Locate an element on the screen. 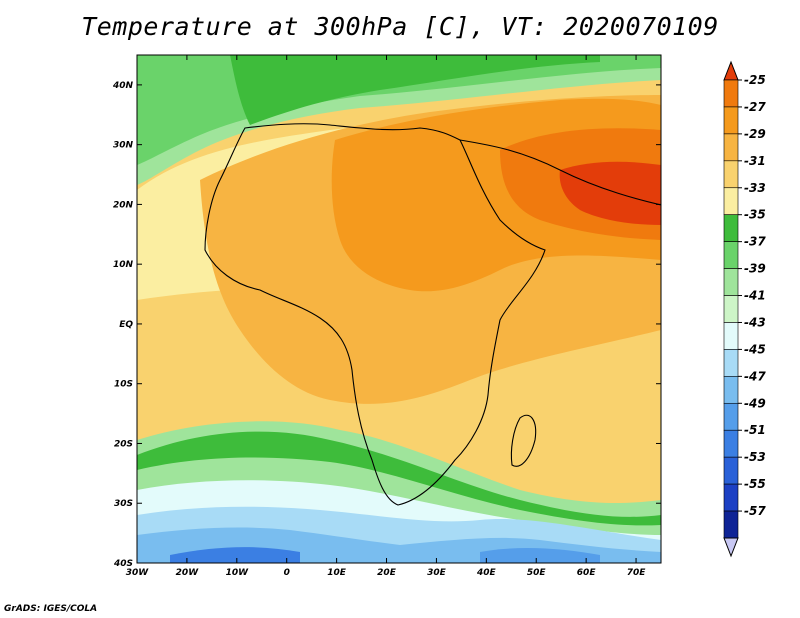 This screenshot has width=800, height=618. lat-tick-label: EQ is located at coordinates (126, 325).